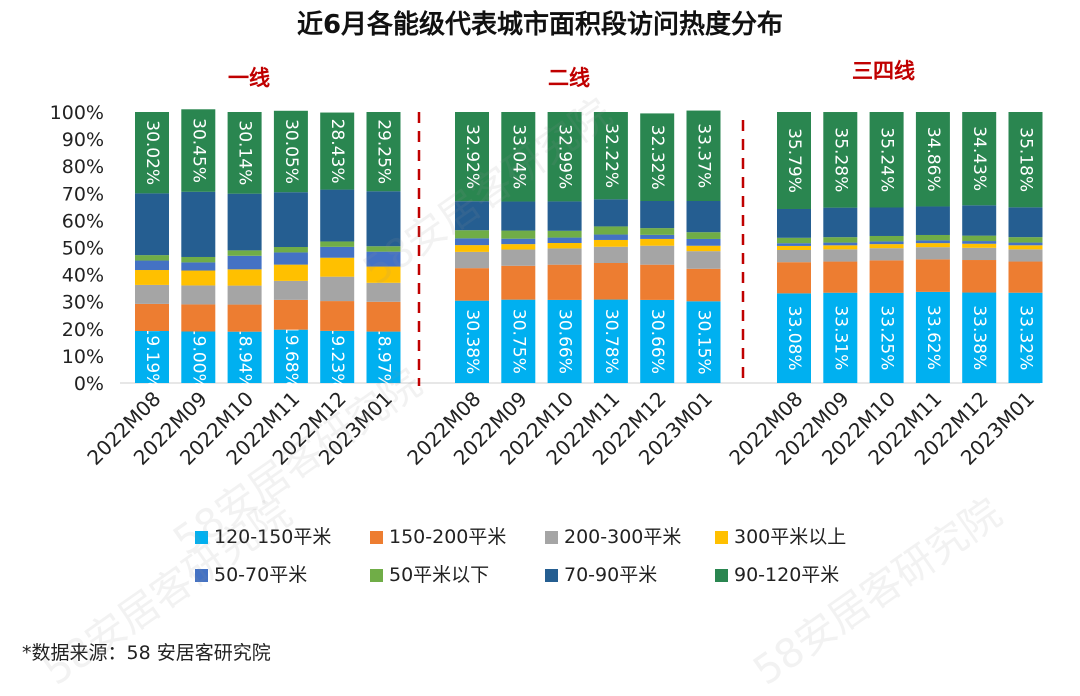  What do you see at coordinates (77, 113) in the screenshot?
I see `y-tick-label: 100%` at bounding box center [77, 113].